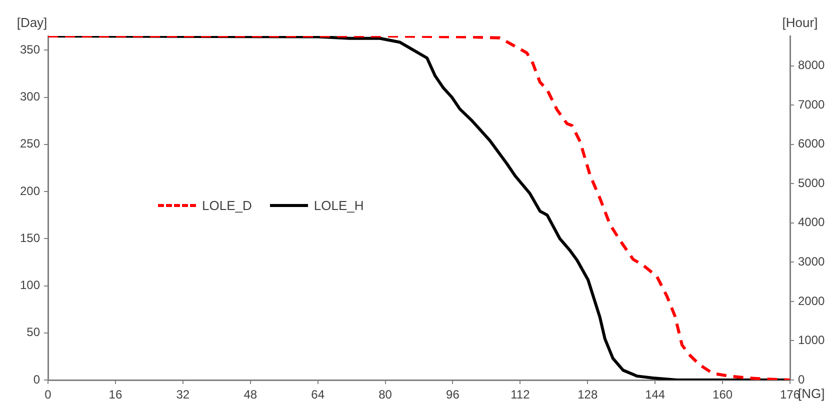 This screenshot has width=835, height=410. What do you see at coordinates (812, 143) in the screenshot?
I see `y2-tick-label: 6000` at bounding box center [812, 143].